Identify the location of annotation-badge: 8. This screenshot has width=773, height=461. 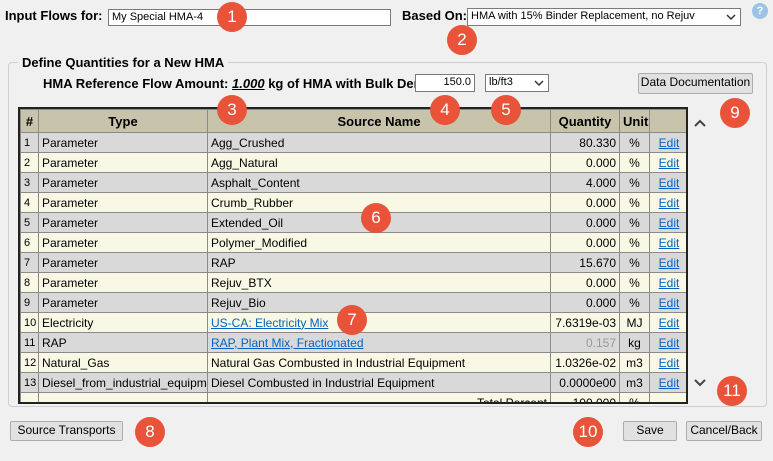
(150, 432).